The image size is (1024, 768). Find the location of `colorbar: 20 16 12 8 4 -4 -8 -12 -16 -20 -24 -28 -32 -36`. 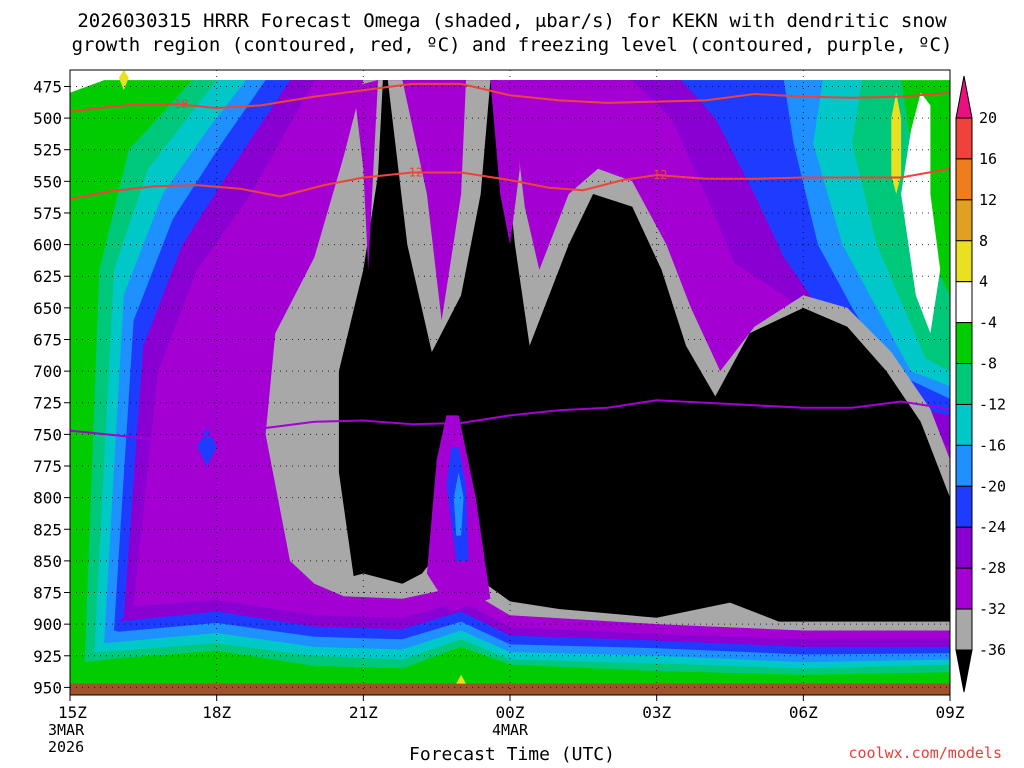

colorbar: 20 16 12 8 4 -4 -8 -12 -16 -20 -24 -28 -32 -36 is located at coordinates (980, 384).